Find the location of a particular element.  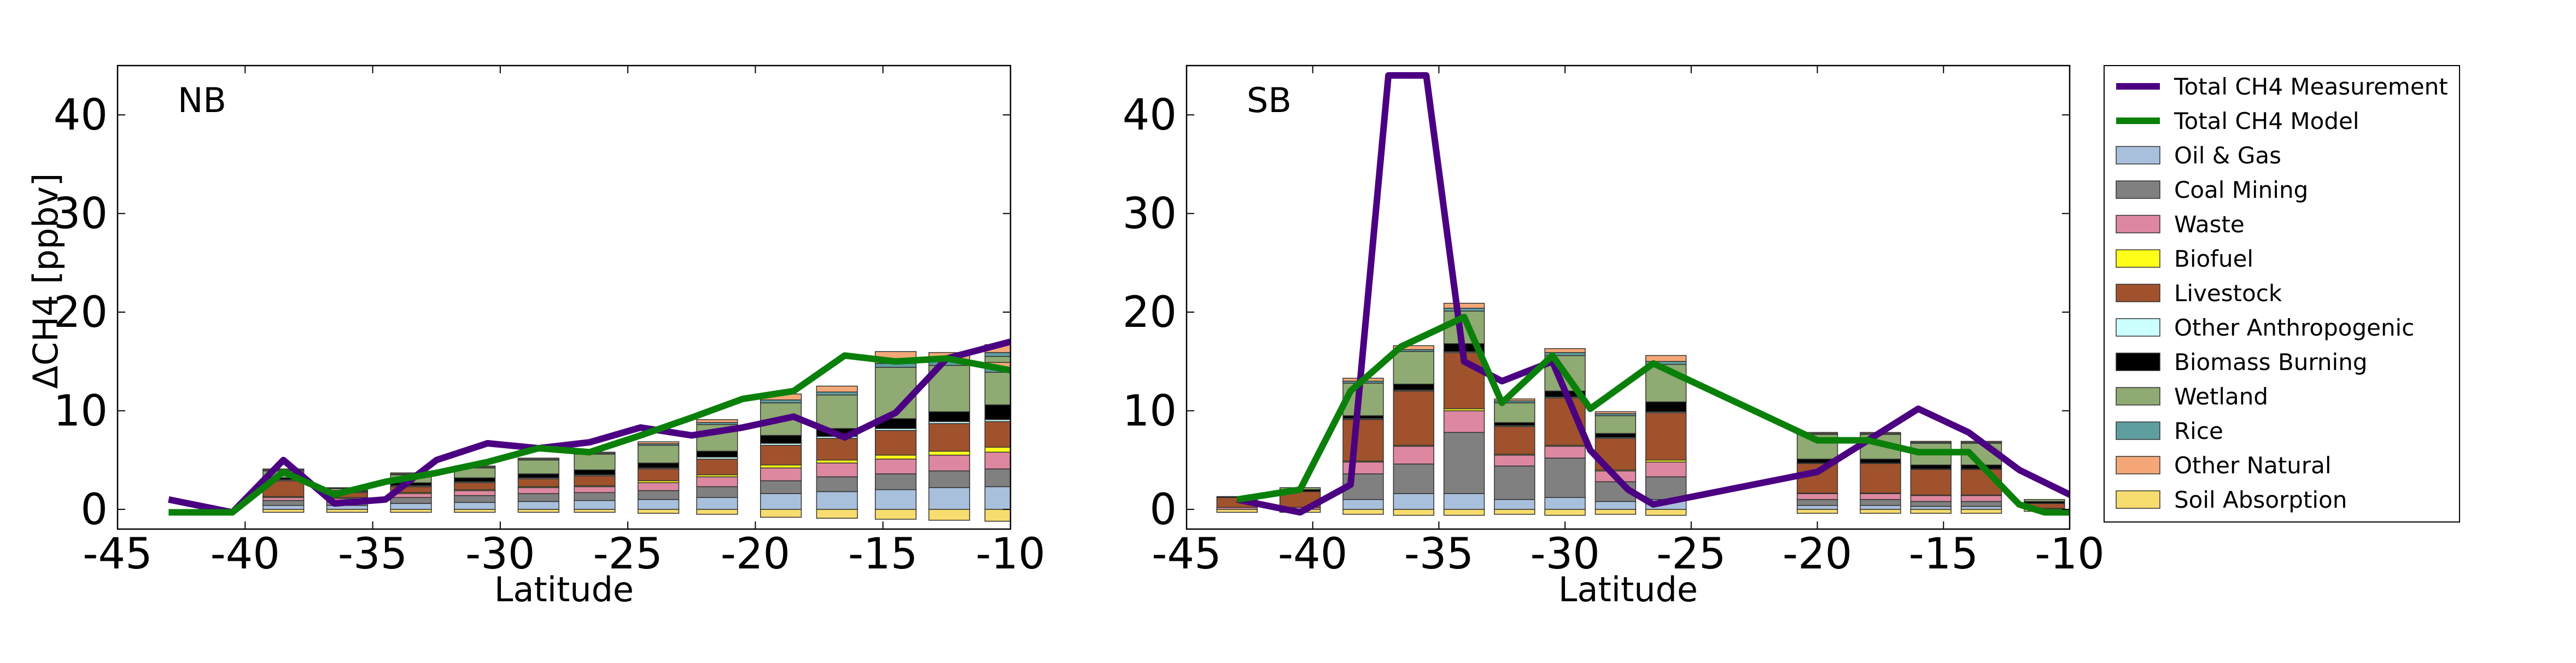

legend-swatch-coal-mining is located at coordinates (2138, 189).